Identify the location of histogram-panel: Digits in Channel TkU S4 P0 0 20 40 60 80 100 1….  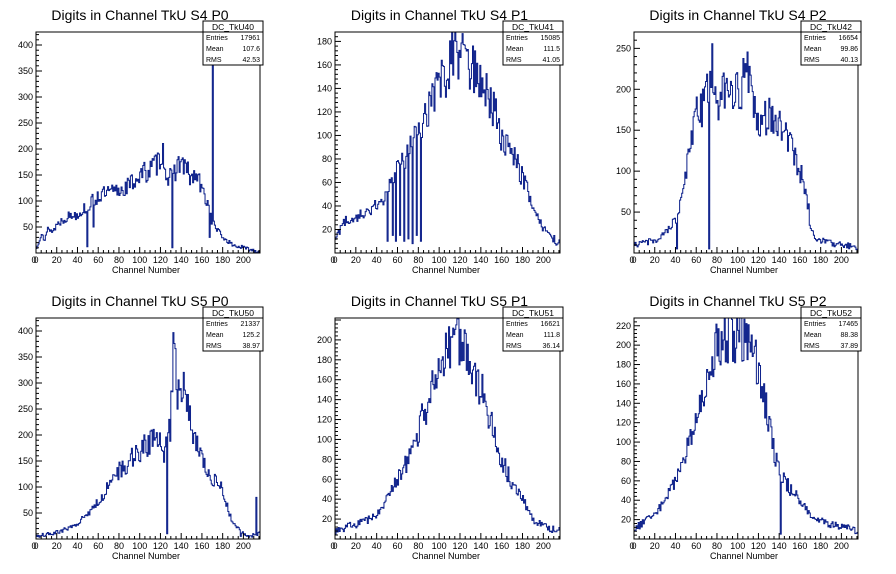
(141, 141).